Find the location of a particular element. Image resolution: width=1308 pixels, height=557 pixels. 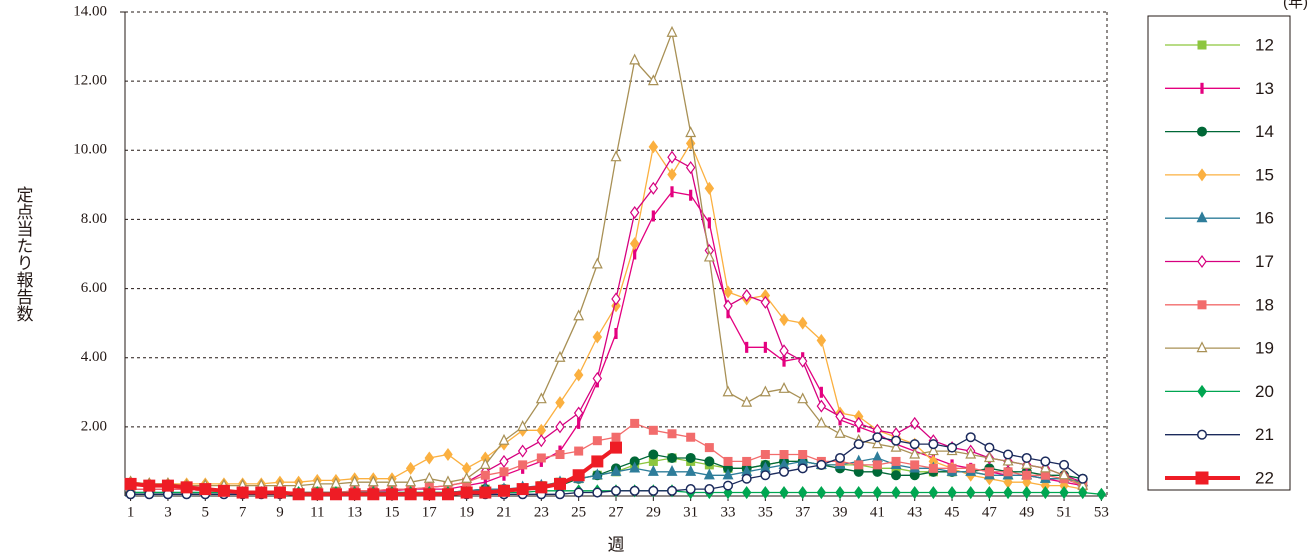

legend-label: 22 is located at coordinates (1264, 477).